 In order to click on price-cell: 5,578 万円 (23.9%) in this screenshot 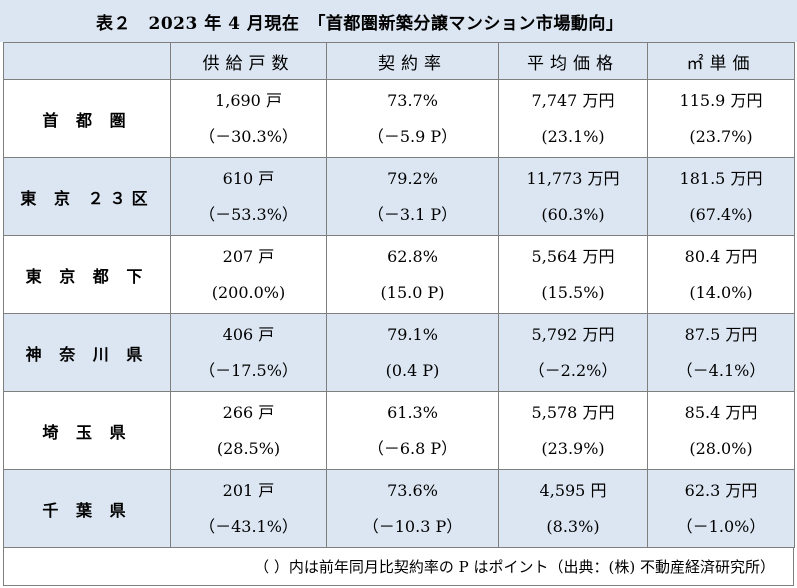, I will do `click(573, 430)`.